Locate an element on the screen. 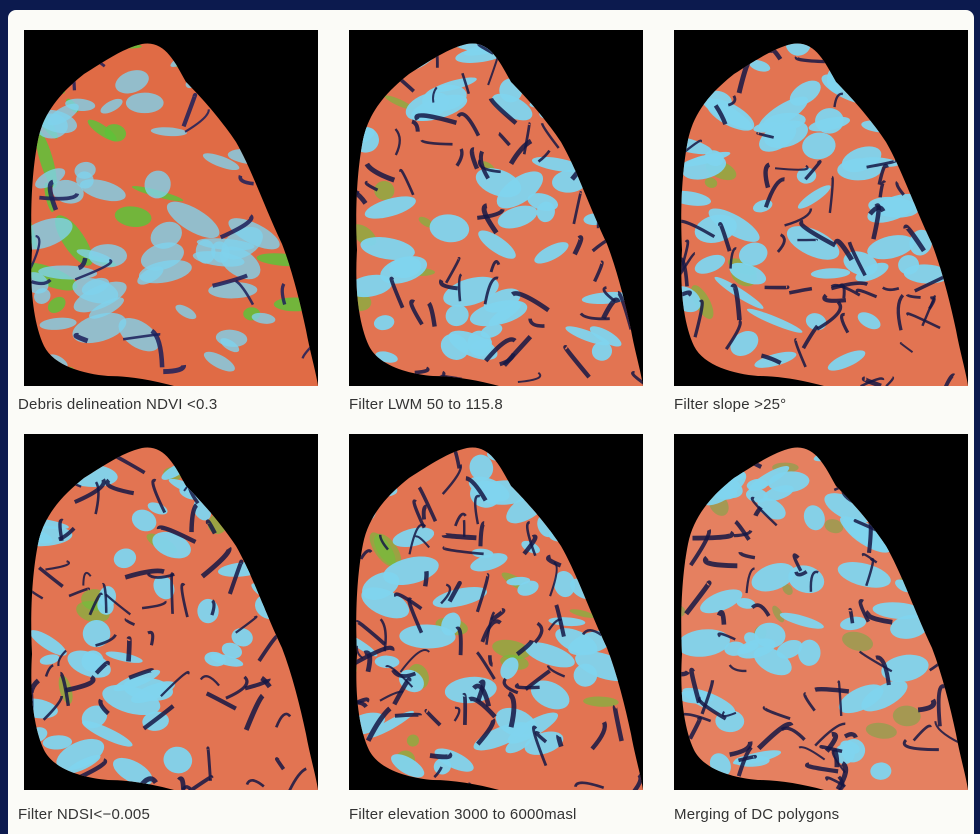  panel-merge-image is located at coordinates (821, 612).